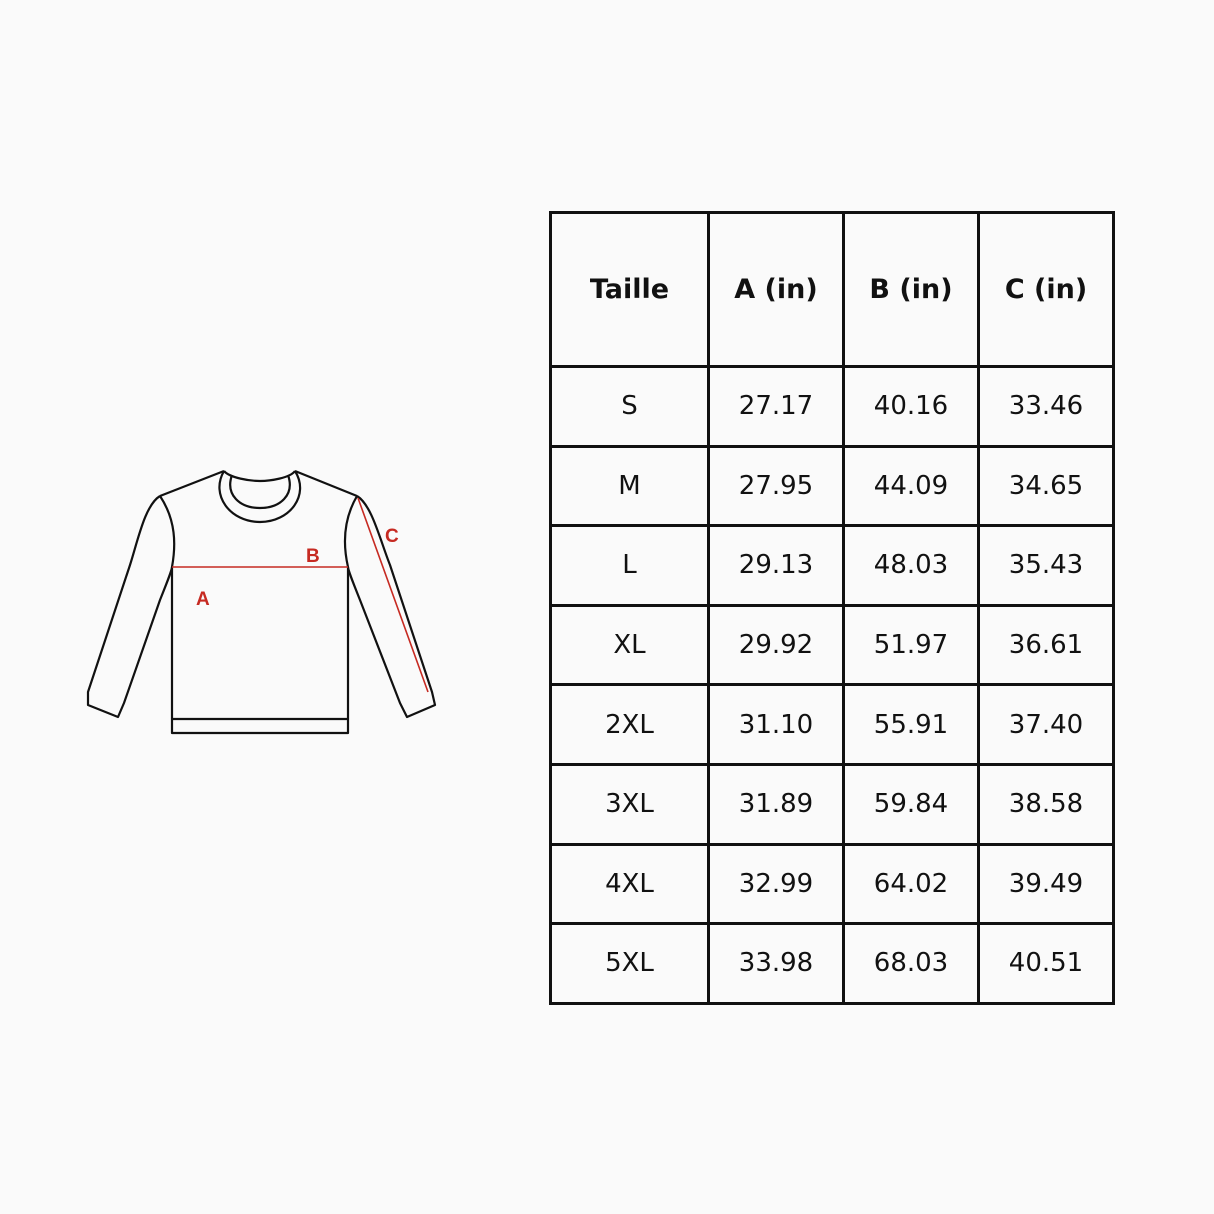 Image resolution: width=1214 pixels, height=1214 pixels. I want to click on cell-a: 29.92, so click(776, 645).